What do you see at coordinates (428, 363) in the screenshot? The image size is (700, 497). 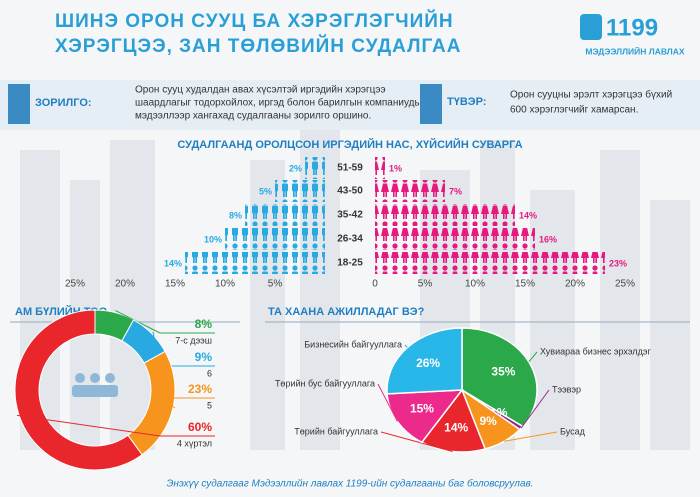 I see `value-label: 26%` at bounding box center [428, 363].